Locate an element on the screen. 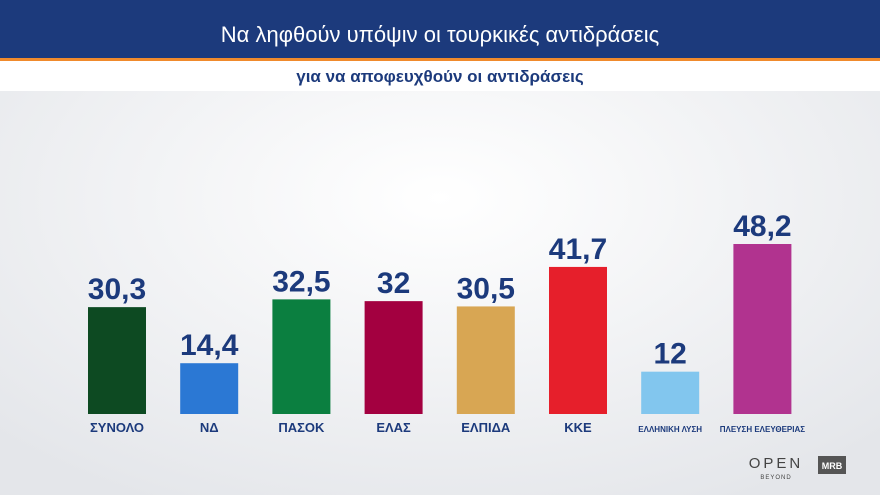  category-label: ΝΔ is located at coordinates (209, 427).